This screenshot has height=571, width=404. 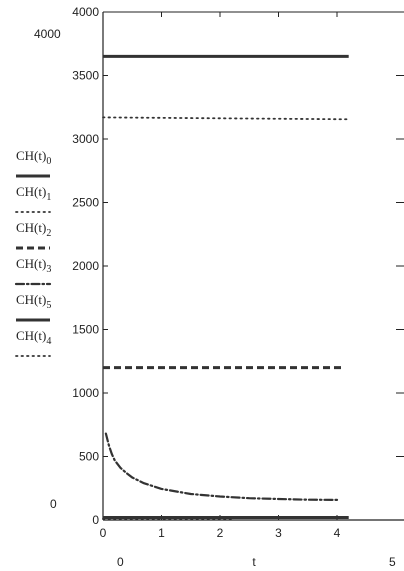 What do you see at coordinates (85, 139) in the screenshot?
I see `y-tick-label: 3000` at bounding box center [85, 139].